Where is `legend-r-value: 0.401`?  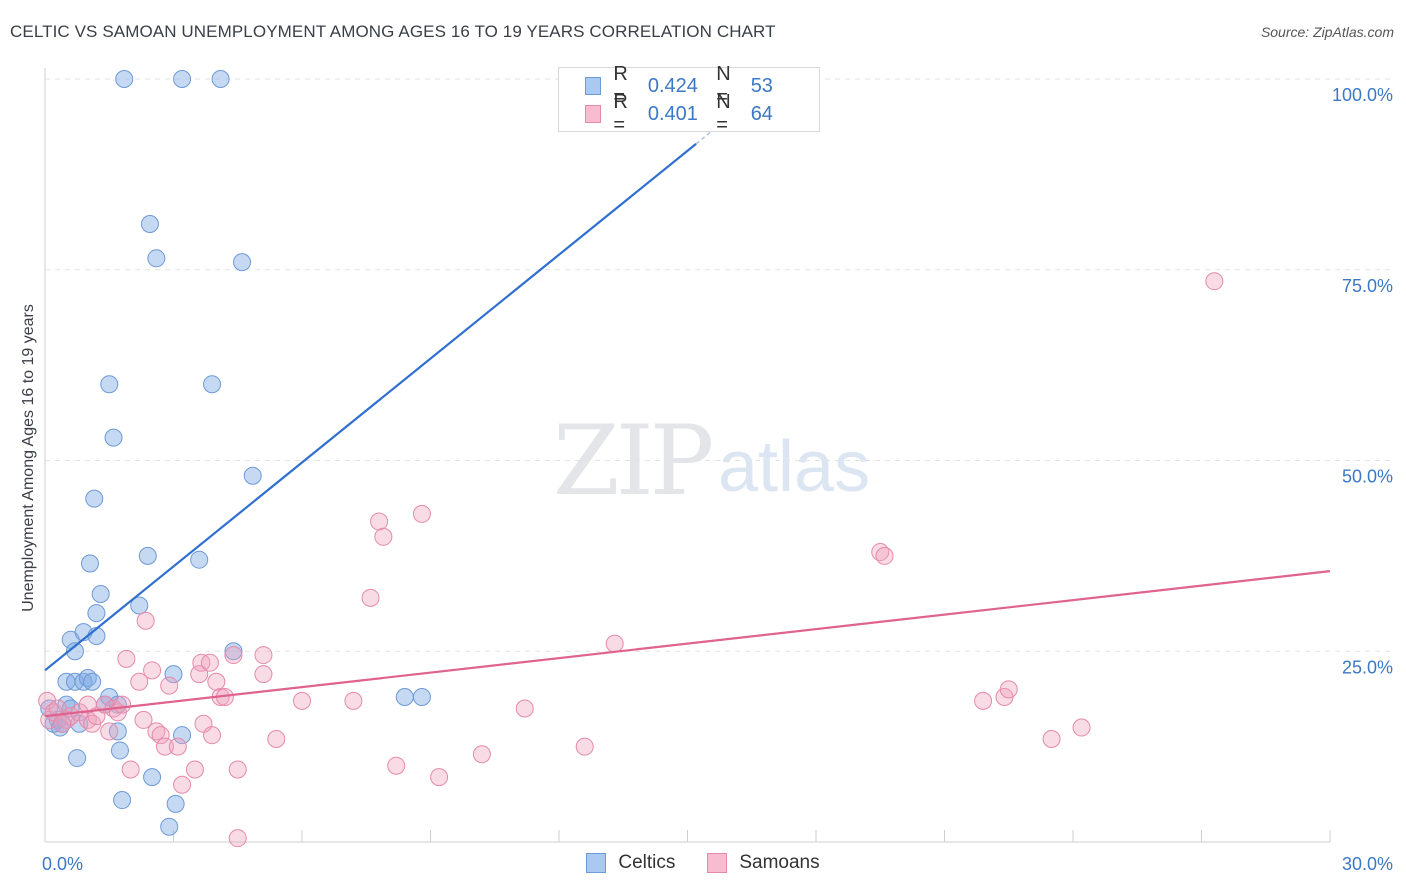
legend-r-value: 0.401 is located at coordinates (672, 113).